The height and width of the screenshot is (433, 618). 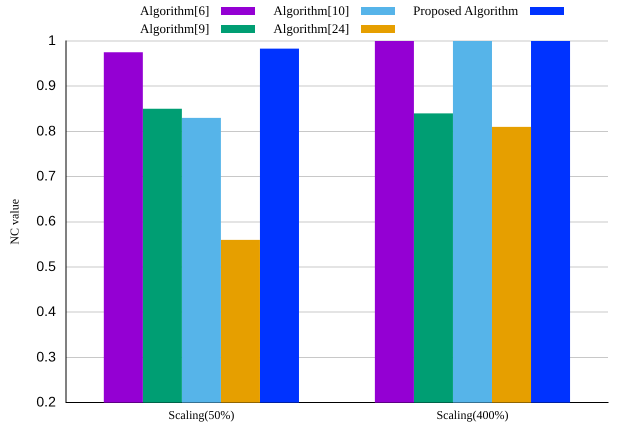 What do you see at coordinates (46, 401) in the screenshot?
I see `y-tick-label: 0.2` at bounding box center [46, 401].